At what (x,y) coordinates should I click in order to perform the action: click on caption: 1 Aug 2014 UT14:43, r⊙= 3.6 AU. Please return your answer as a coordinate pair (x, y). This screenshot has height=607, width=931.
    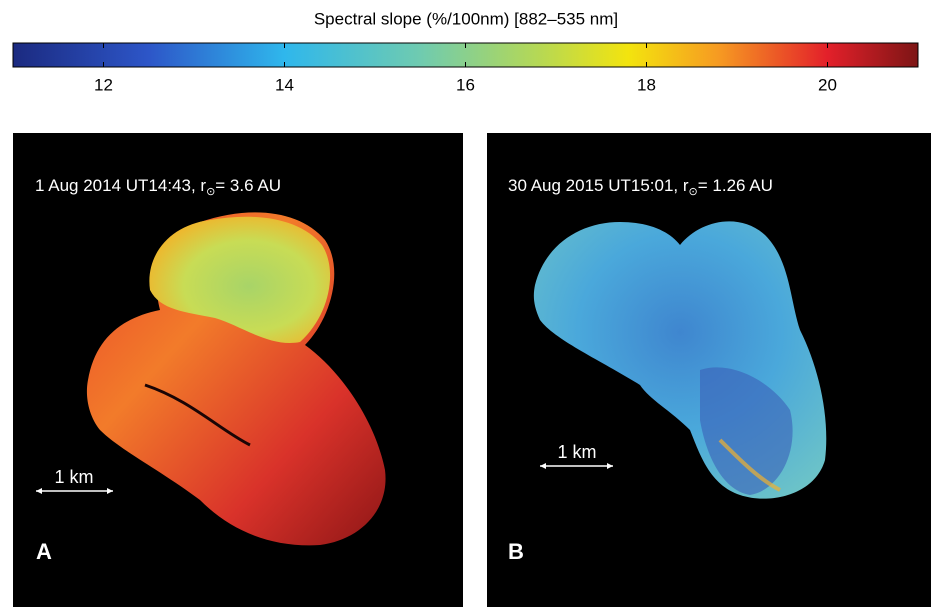
    Looking at the image, I should click on (158, 186).